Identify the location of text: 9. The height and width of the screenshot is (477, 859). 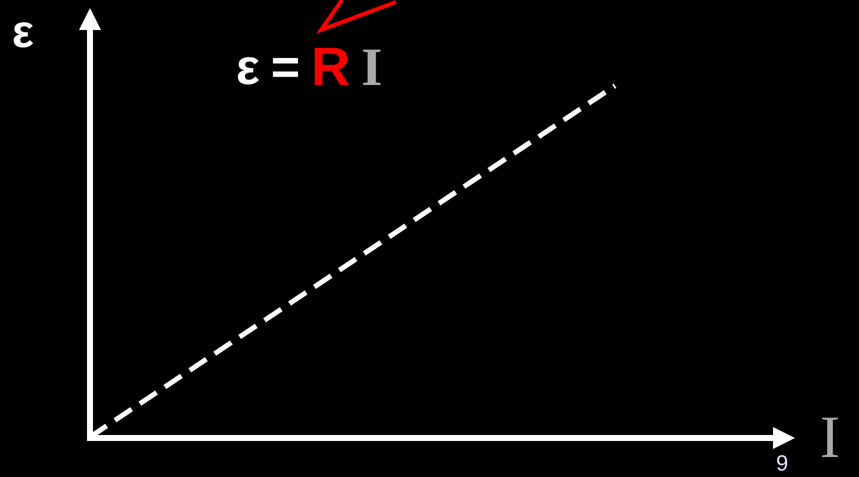
(782, 463).